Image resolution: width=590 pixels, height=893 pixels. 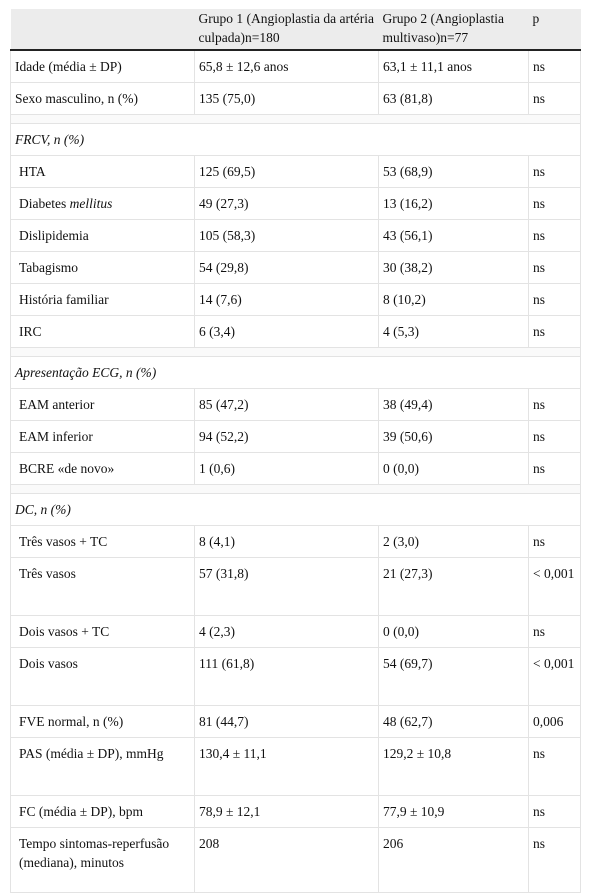 I want to click on table-row: Três vasos + TC 8 (4,1) 2 (3,0) ns, so click(x=295, y=541).